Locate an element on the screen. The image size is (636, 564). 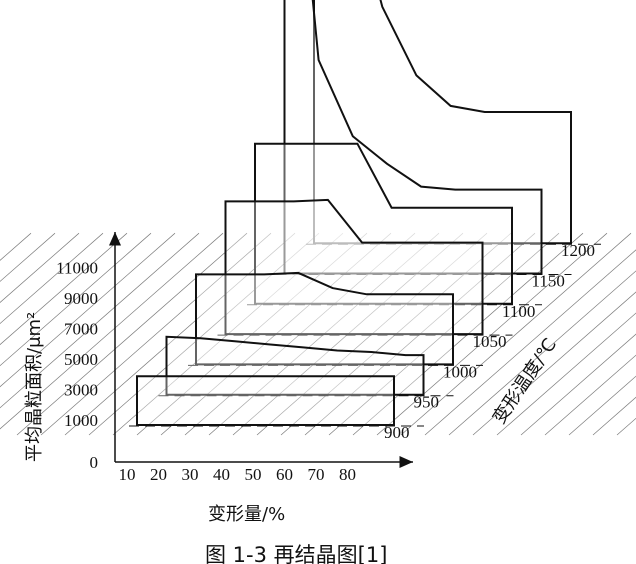
z-tick-label: 950 is located at coordinates (427, 402).